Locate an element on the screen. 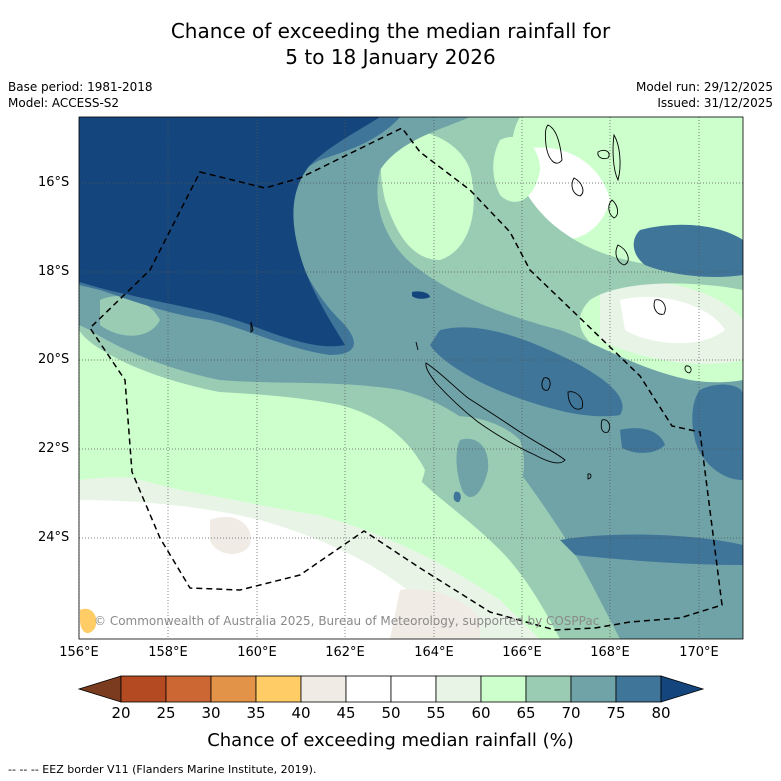 The height and width of the screenshot is (781, 781). vanuatu-pentecost is located at coordinates (616, 157).